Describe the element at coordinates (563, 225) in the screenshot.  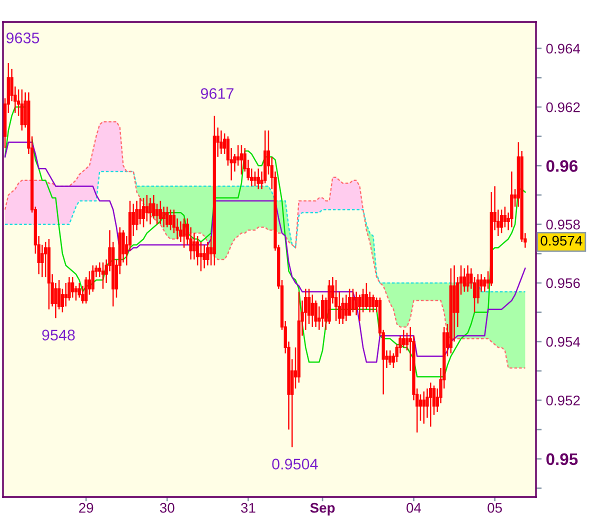
I see `y-tick-label: 0.958` at that location.